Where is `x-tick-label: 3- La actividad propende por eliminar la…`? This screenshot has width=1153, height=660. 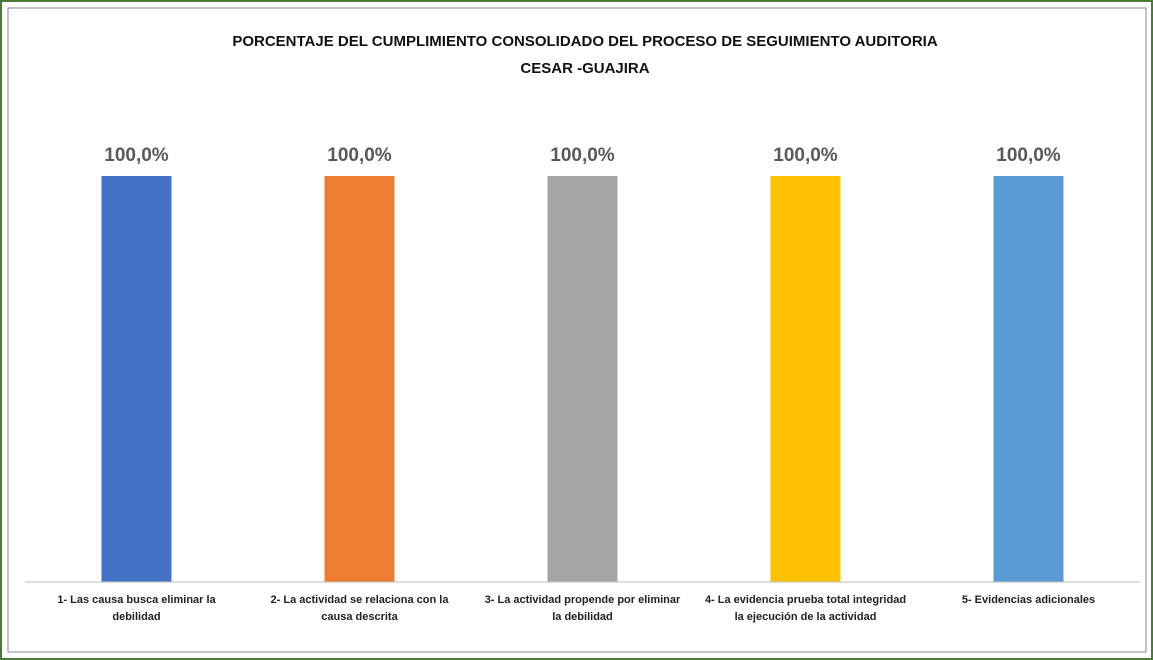 x-tick-label: 3- La actividad propende por eliminar la… is located at coordinates (582, 608).